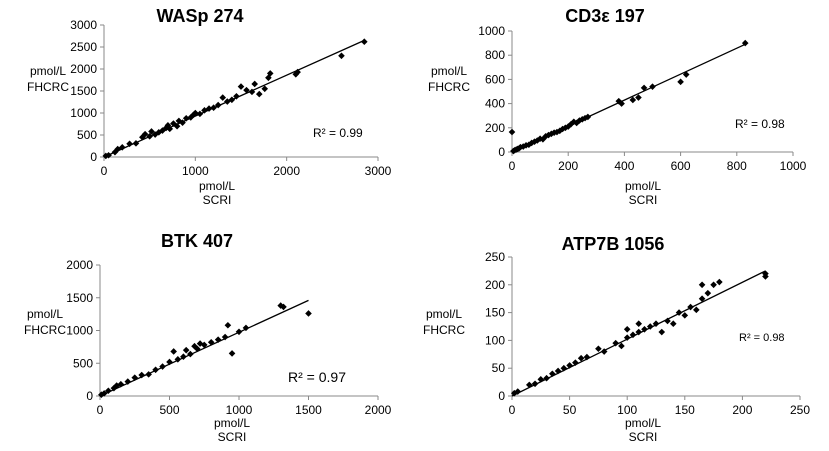 This screenshot has height=451, width=829. I want to click on y-tick-label: 100, so click(495, 340).